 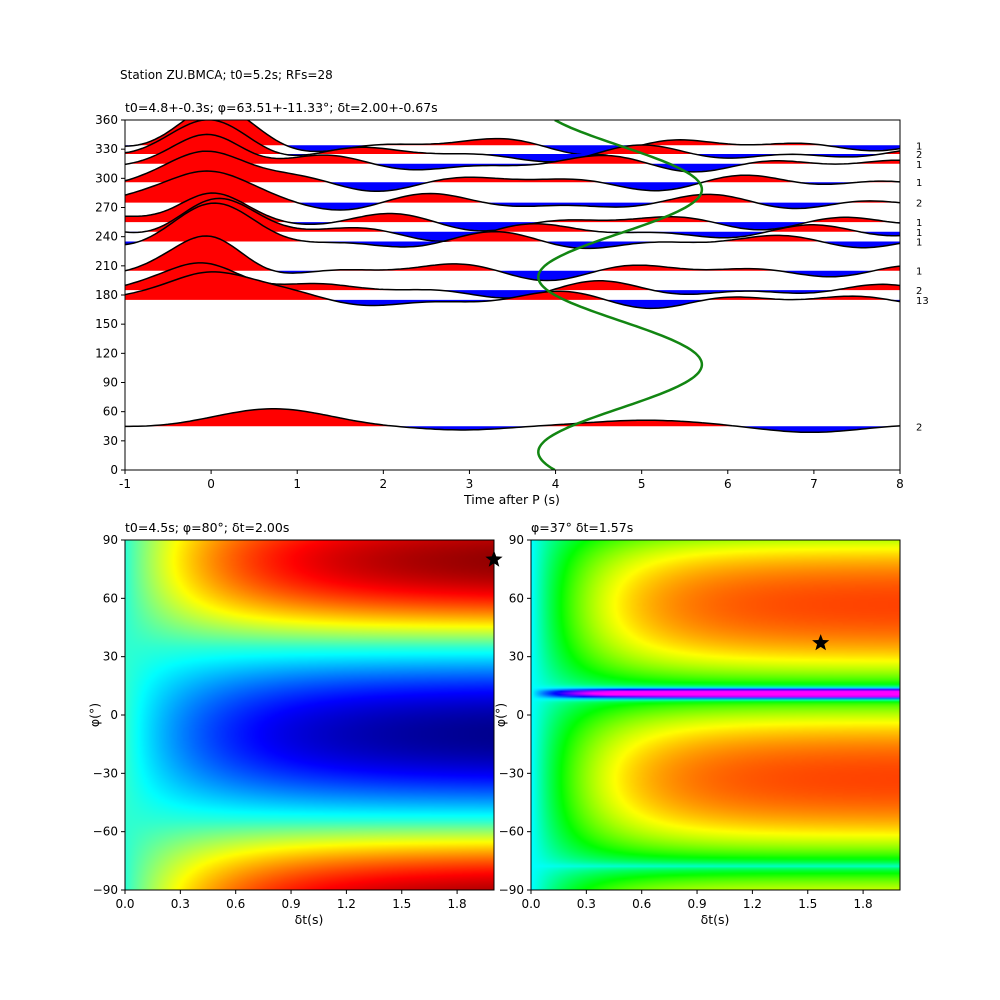 I want to click on y-tick-label: −60, so click(x=105, y=832).